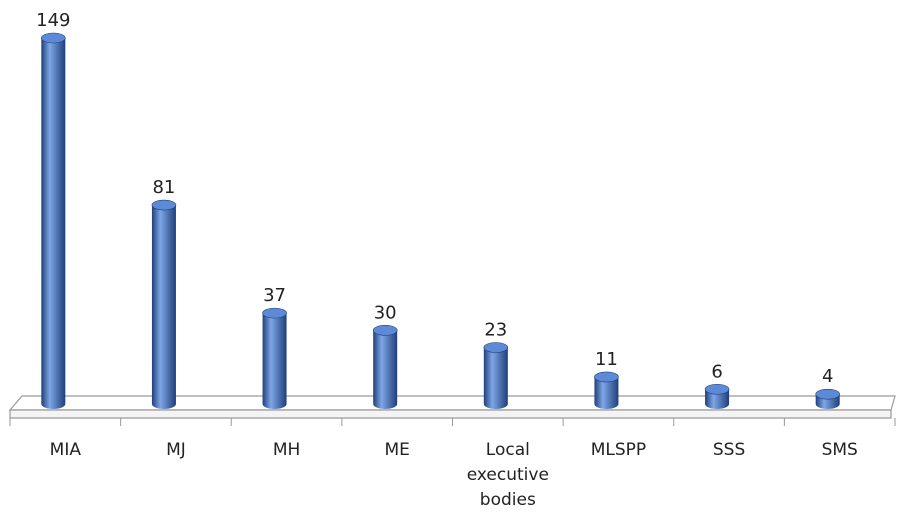 The image size is (908, 518). I want to click on category-label-line: MLSPP, so click(618, 450).